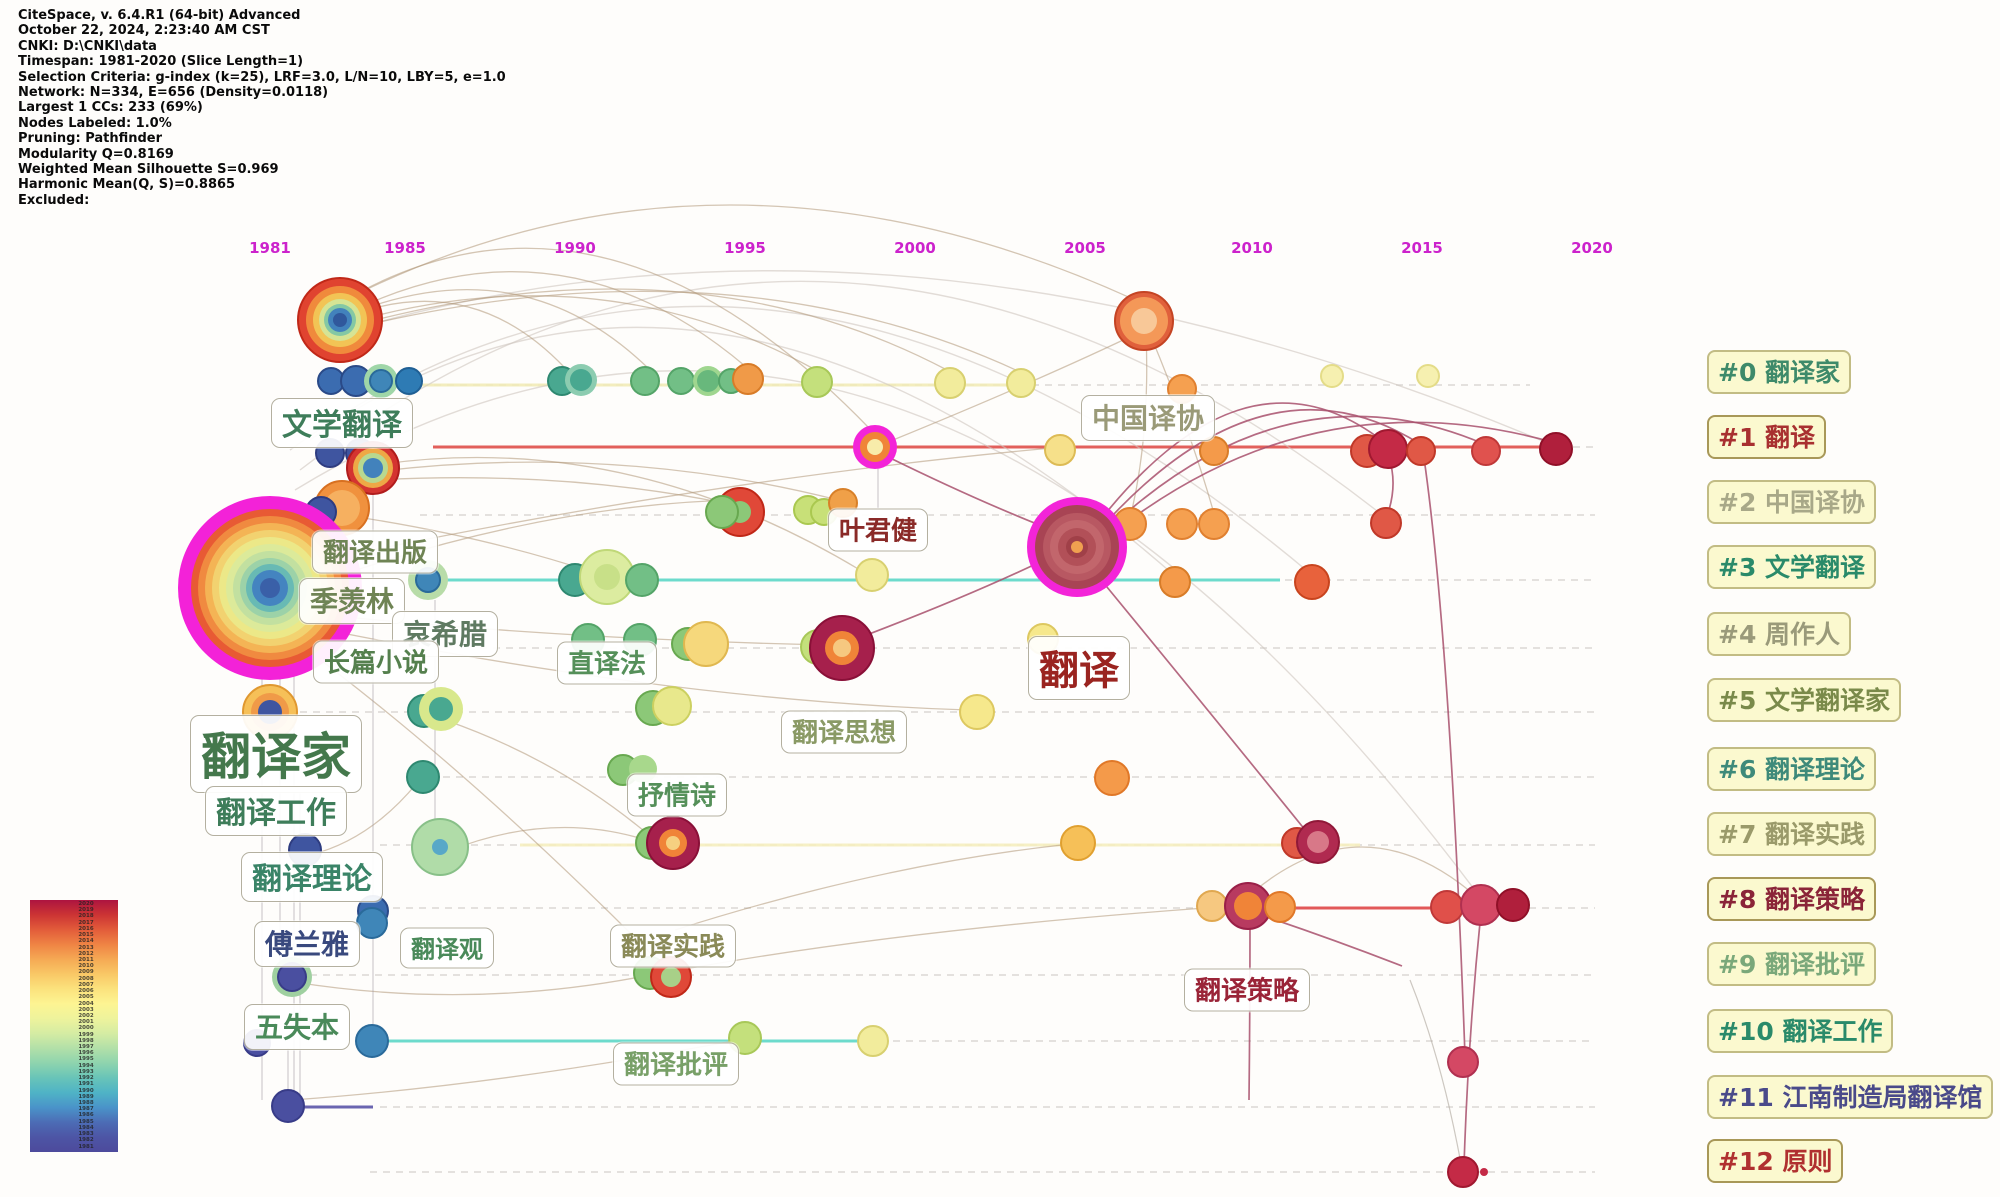 Image resolution: width=2000 pixels, height=1197 pixels. What do you see at coordinates (1792, 567) in the screenshot?
I see `cluster-label-3: #3 文学翻译` at bounding box center [1792, 567].